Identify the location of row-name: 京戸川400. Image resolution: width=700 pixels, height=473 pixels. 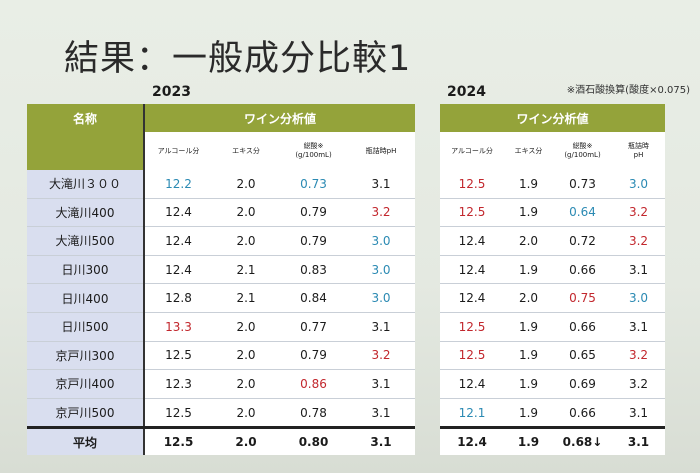
(86, 384).